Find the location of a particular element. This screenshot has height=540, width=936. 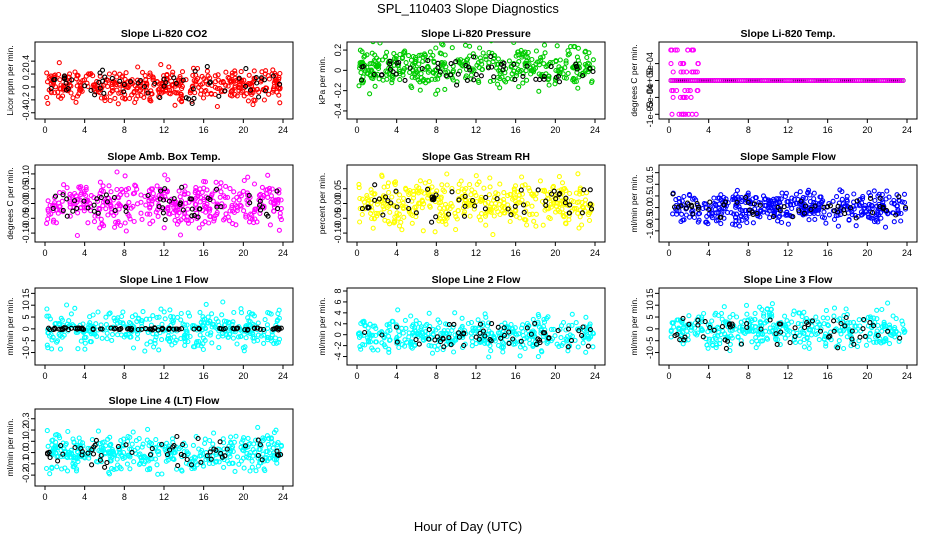

y-tick-label: 0.3 is located at coordinates (26, 419).